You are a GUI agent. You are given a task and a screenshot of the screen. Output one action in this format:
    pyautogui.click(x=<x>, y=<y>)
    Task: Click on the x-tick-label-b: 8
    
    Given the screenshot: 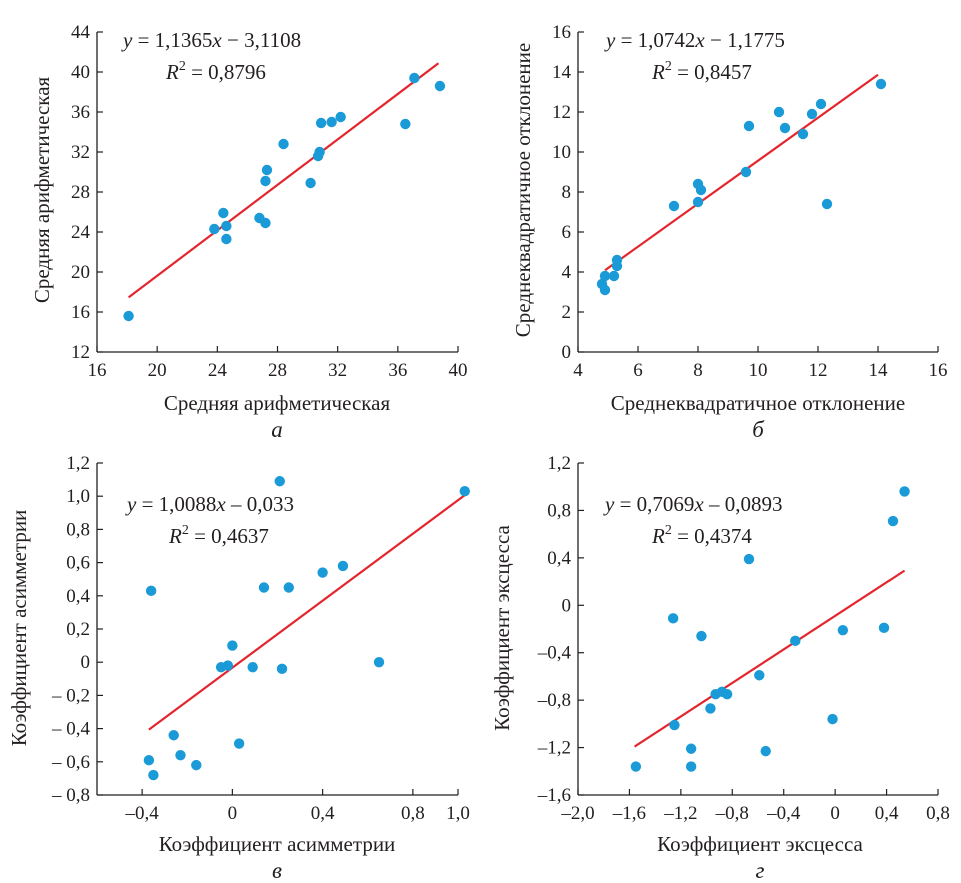 What is the action you would take?
    pyautogui.click(x=698, y=370)
    